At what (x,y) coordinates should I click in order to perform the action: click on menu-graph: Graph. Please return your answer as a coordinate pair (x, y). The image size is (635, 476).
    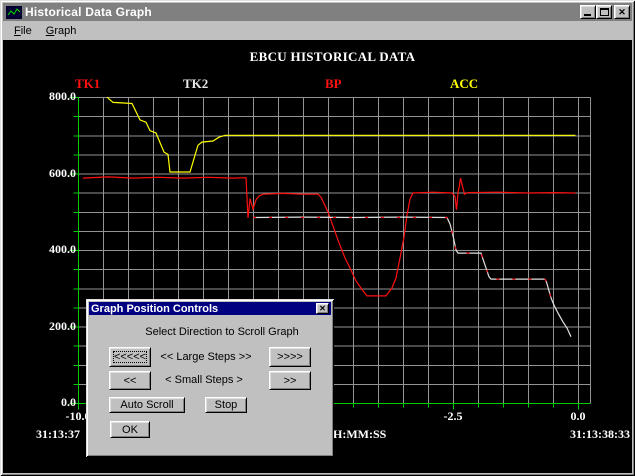
    Looking at the image, I should click on (61, 30).